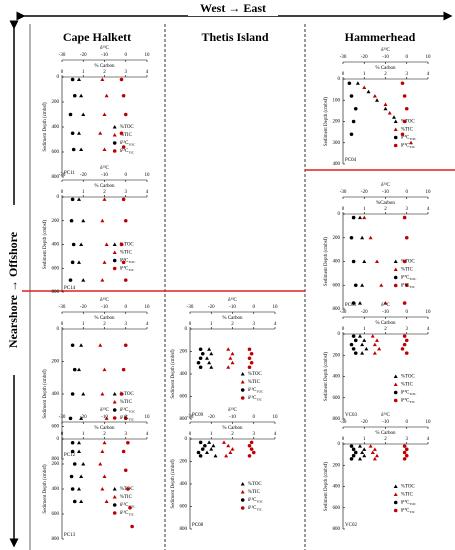 The width and height of the screenshot is (455, 550). I want to click on legend-subscript: TIC, so click(131, 270).